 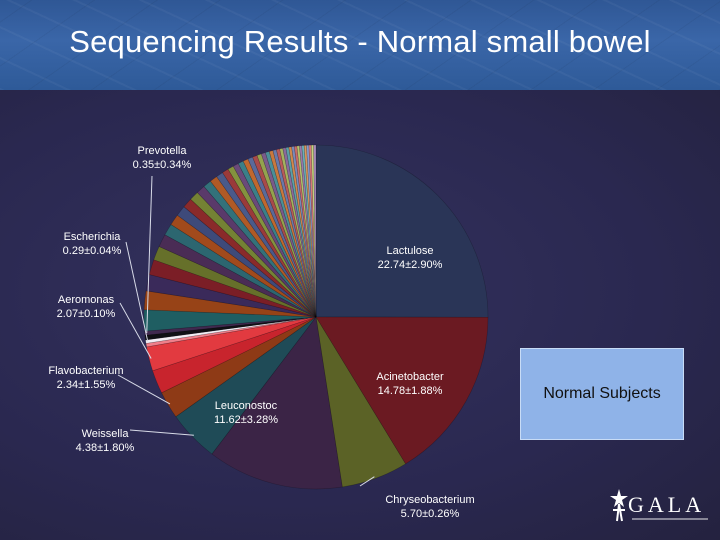 What do you see at coordinates (246, 413) in the screenshot?
I see `label-leuconostoc: Leuconostoc 11.62±3.28%` at bounding box center [246, 413].